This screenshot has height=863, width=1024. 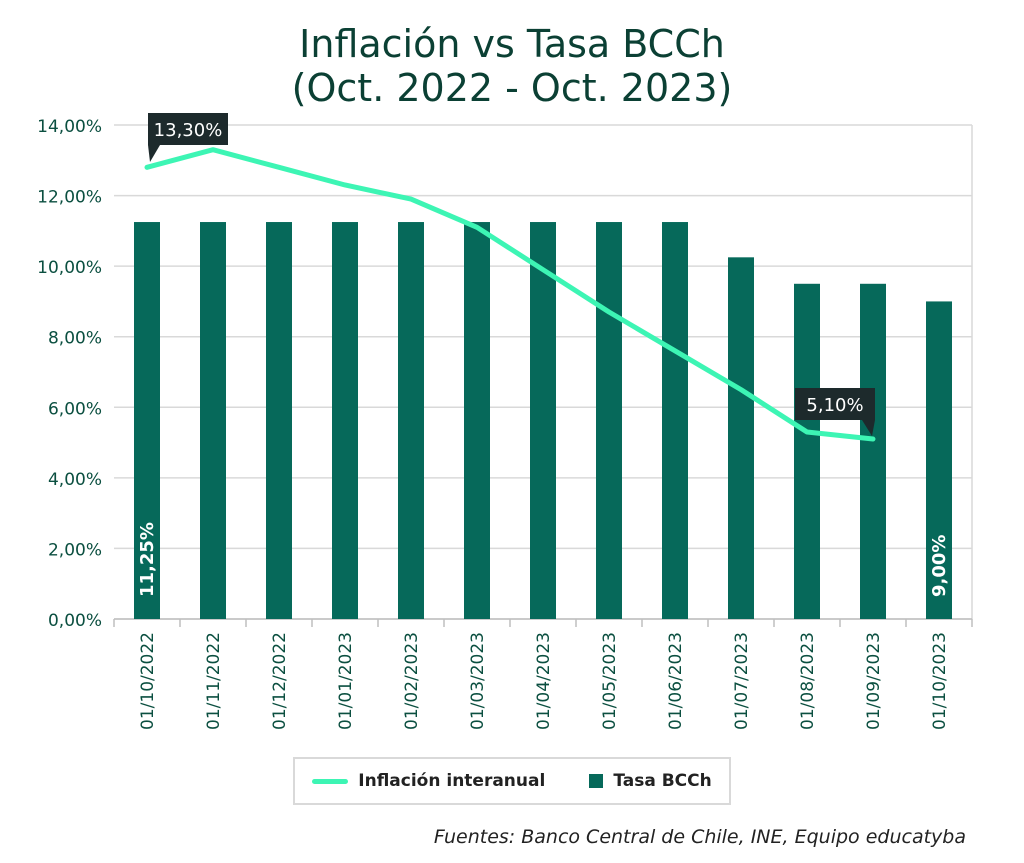 What do you see at coordinates (676, 681) in the screenshot?
I see `x-tick-label: 01/06/2023` at bounding box center [676, 681].